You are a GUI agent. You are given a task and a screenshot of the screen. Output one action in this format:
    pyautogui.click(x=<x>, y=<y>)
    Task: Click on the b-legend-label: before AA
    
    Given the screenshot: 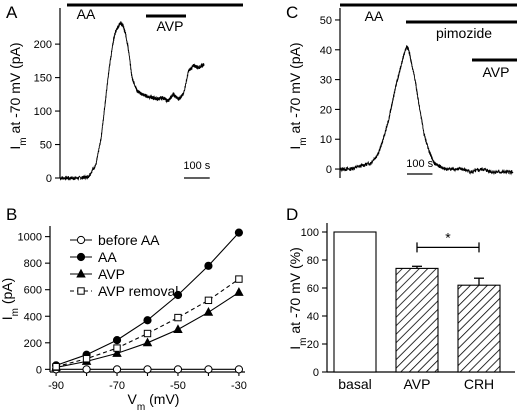 What is the action you would take?
    pyautogui.click(x=129, y=240)
    